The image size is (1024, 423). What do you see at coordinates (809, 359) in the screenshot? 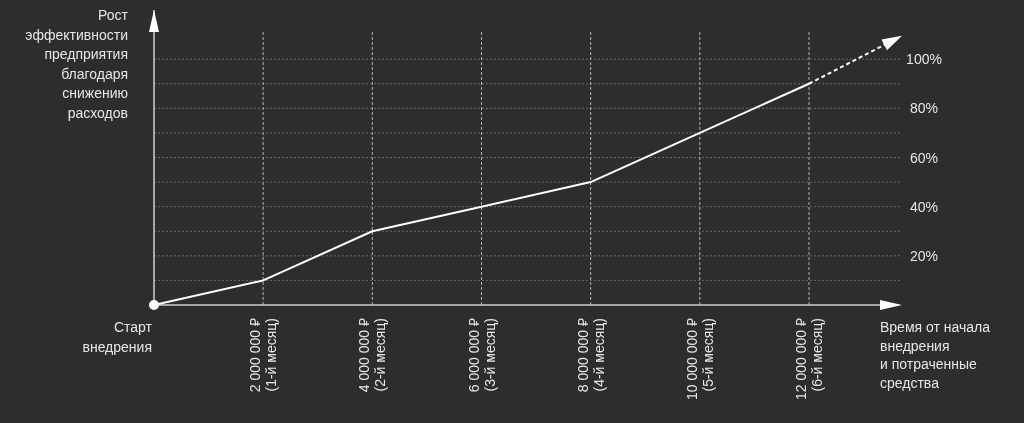
I see `x-tick-label: 12 000 000 ₽ (6-й месяц)` at bounding box center [809, 359].